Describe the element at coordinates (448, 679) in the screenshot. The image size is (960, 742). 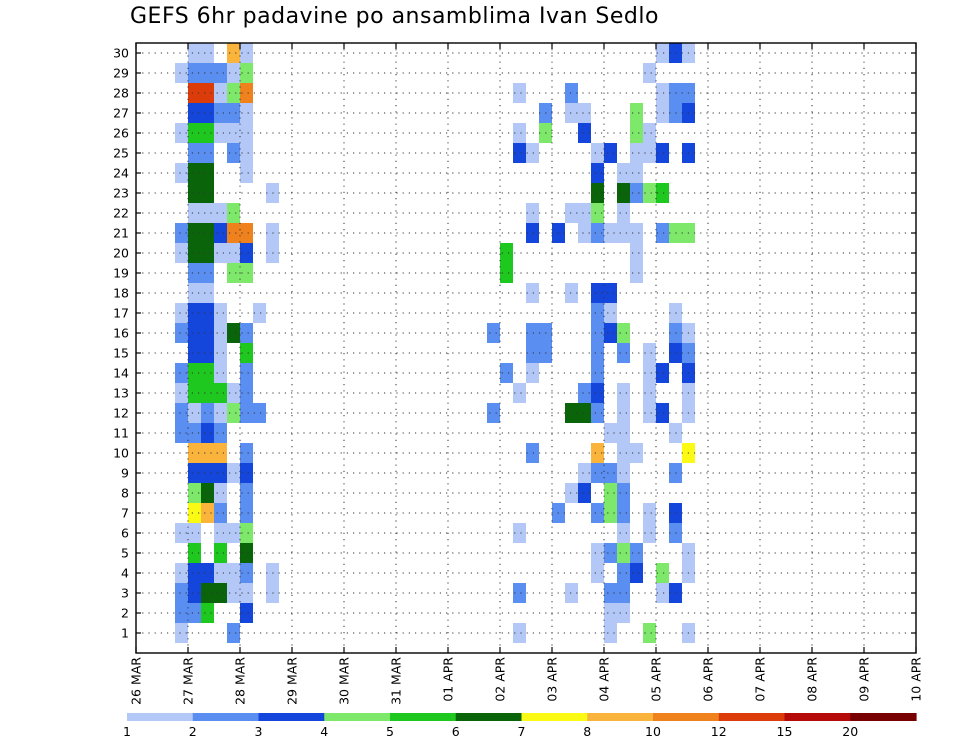
I see `x-tick-label: 01 APR` at that location.